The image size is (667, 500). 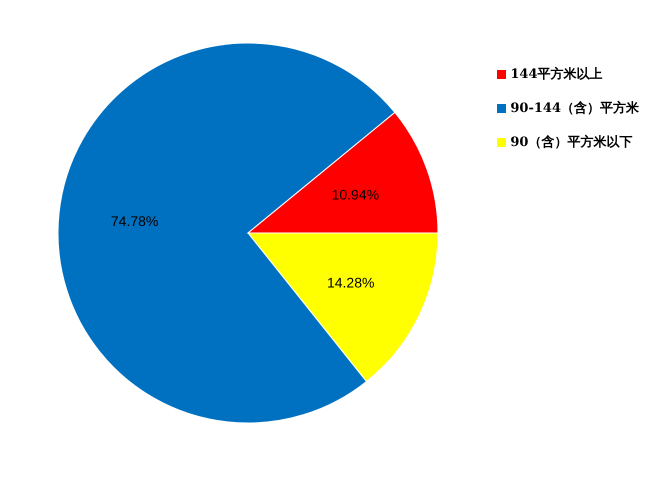 I want to click on data-label: 14.28%, so click(x=350, y=282).